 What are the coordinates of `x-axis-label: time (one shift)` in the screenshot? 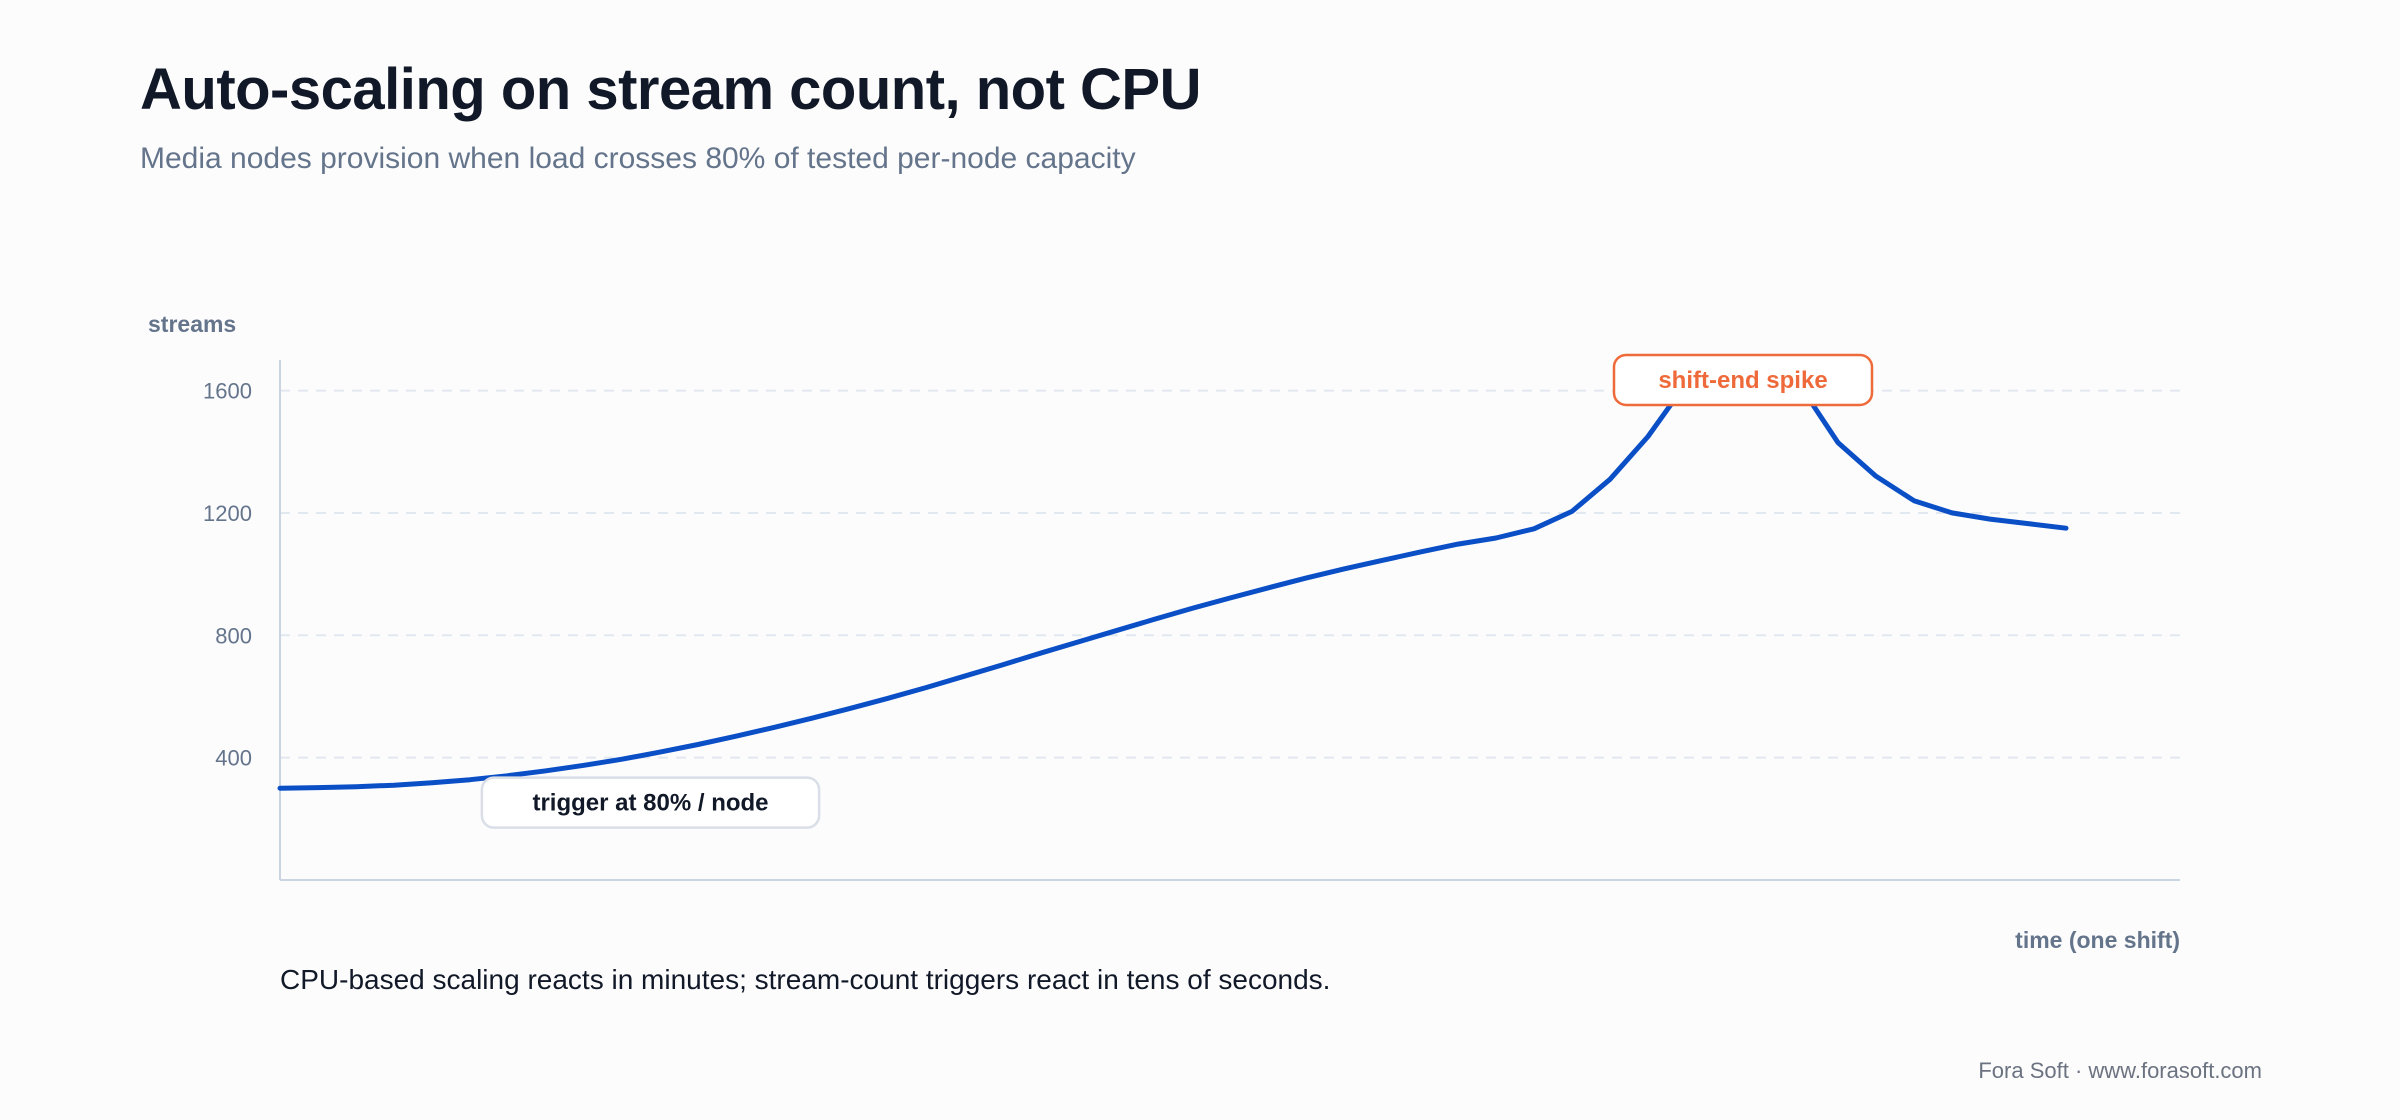 It's located at (2097, 940).